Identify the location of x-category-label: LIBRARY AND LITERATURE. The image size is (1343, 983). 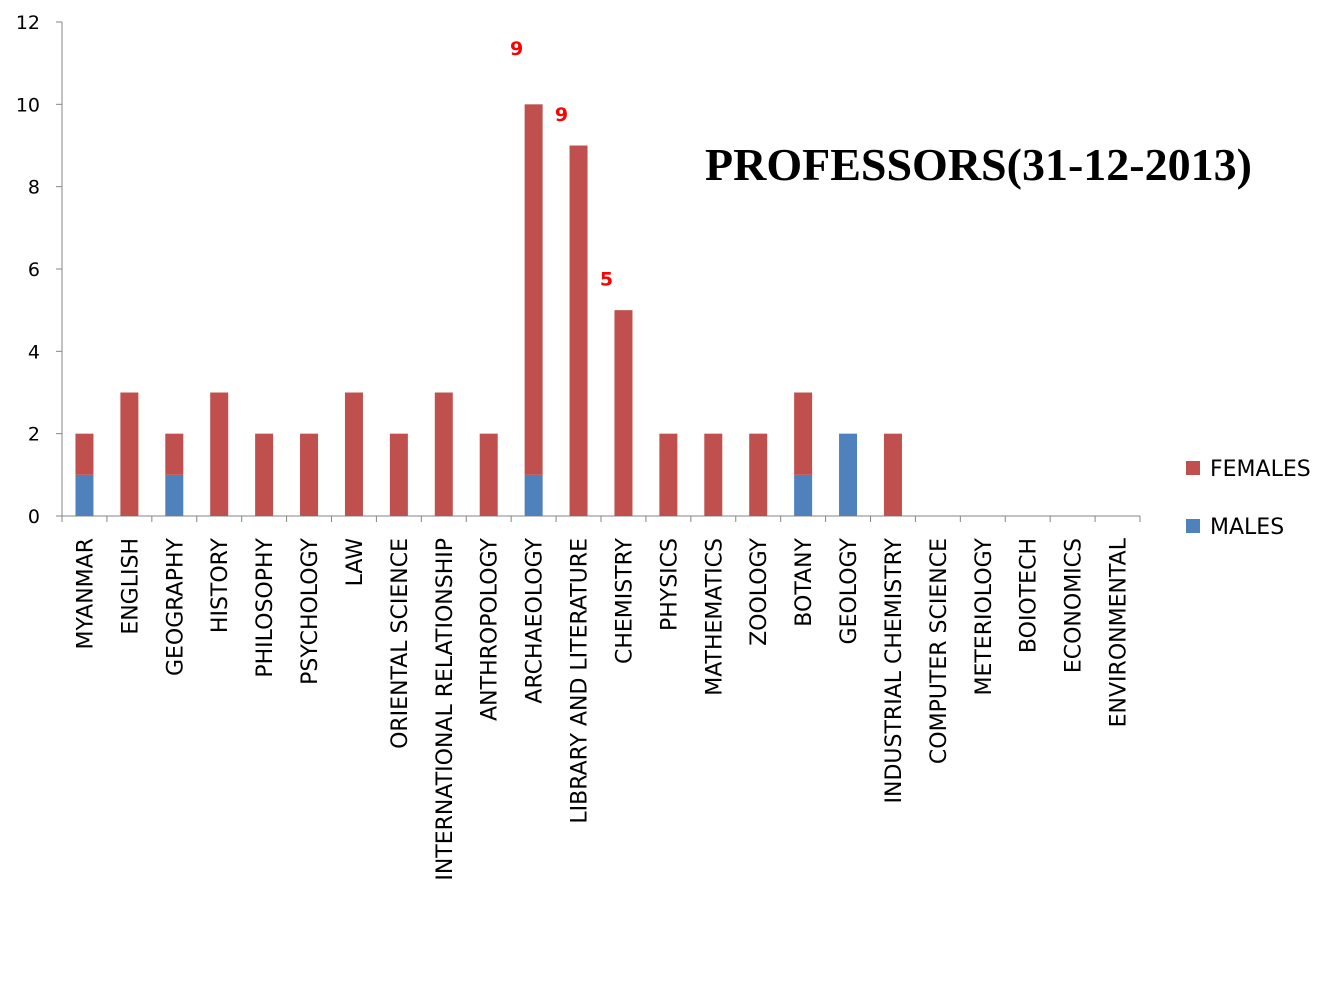
(580, 681).